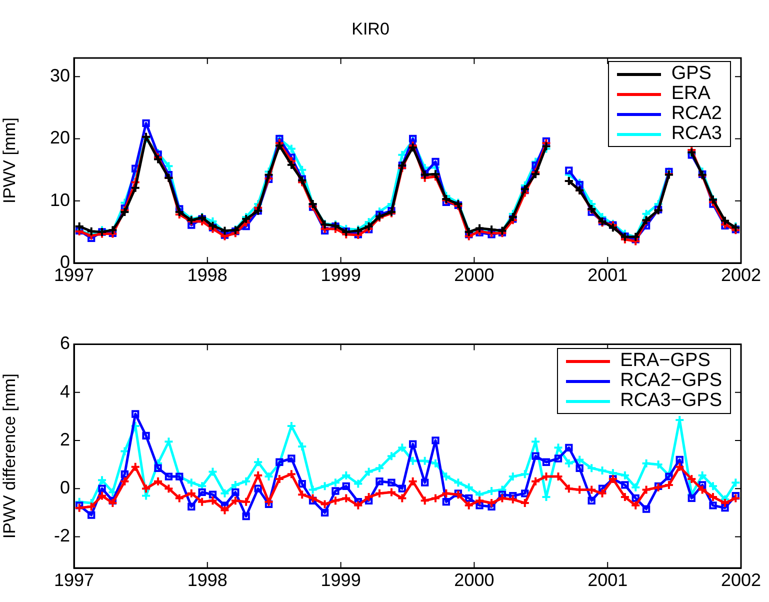 The height and width of the screenshot is (602, 769). Describe the element at coordinates (691, 74) in the screenshot. I see `legend-label: GPS` at that location.